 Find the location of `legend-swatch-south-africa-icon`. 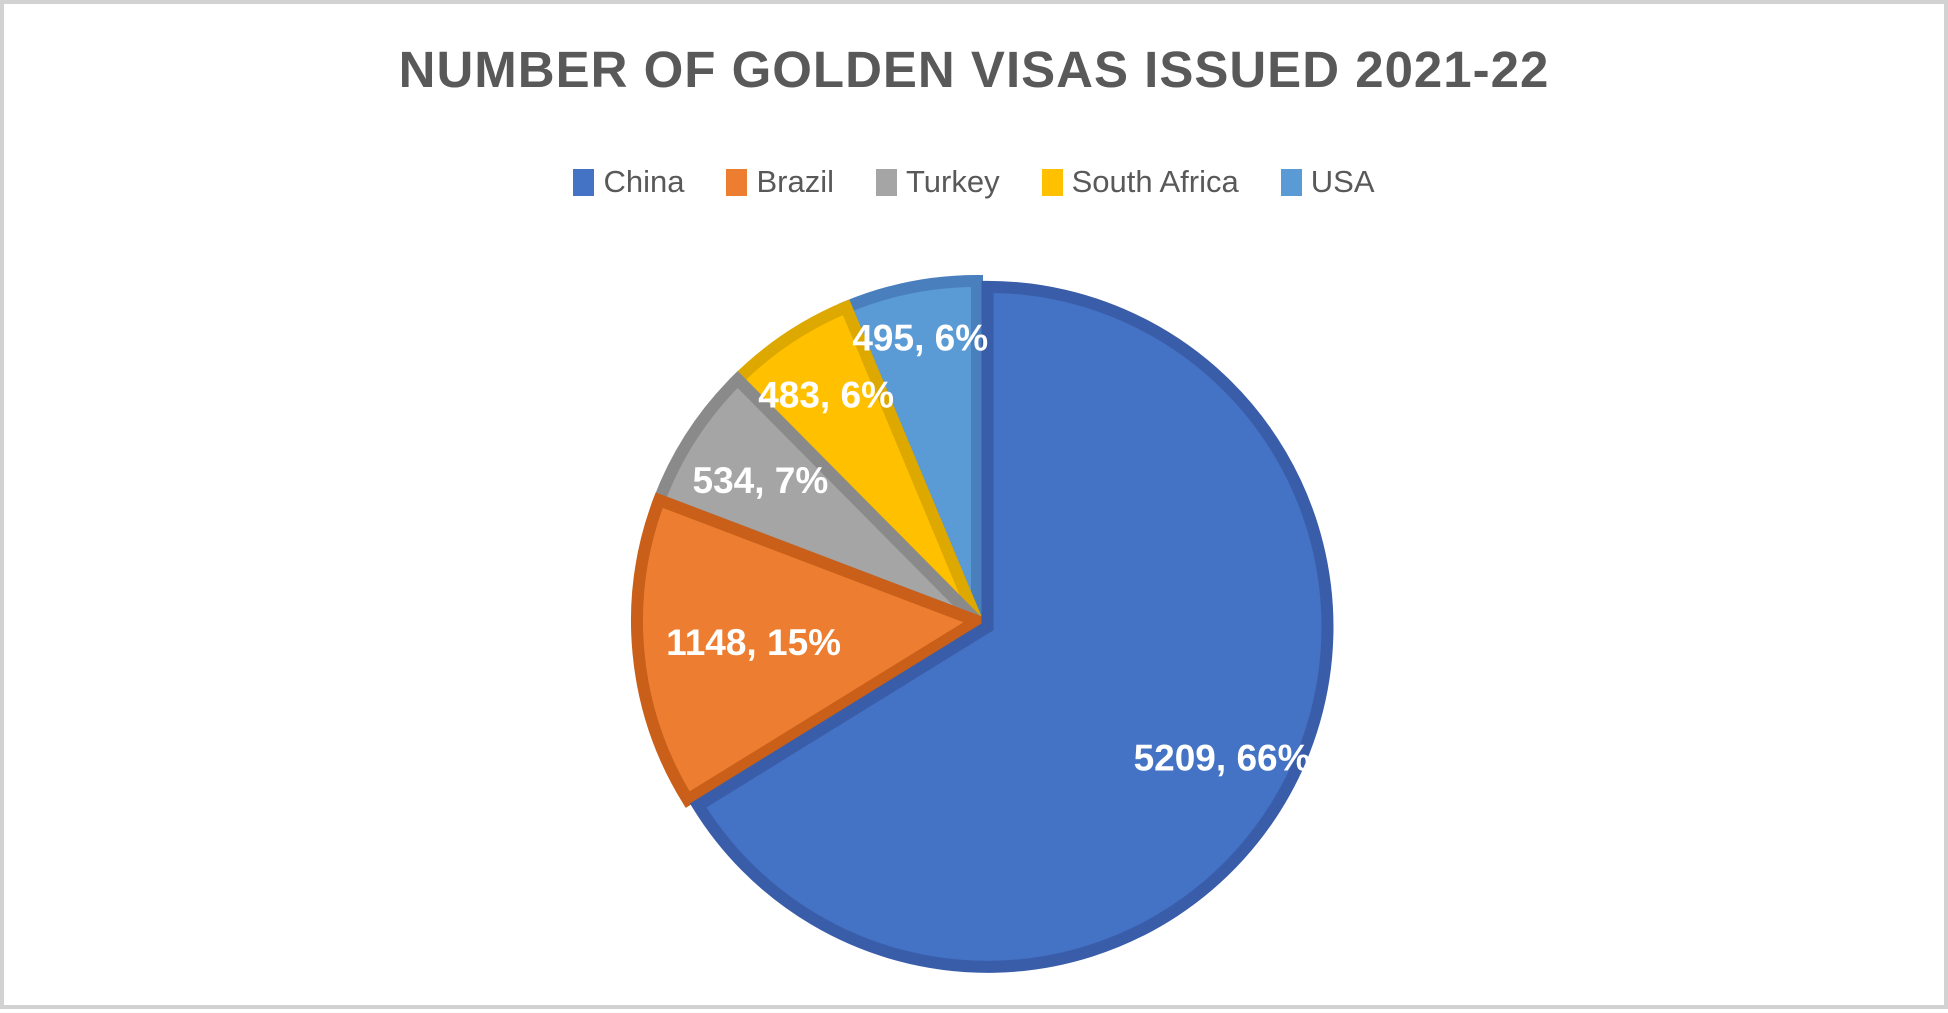

legend-swatch-south-africa-icon is located at coordinates (1052, 182).